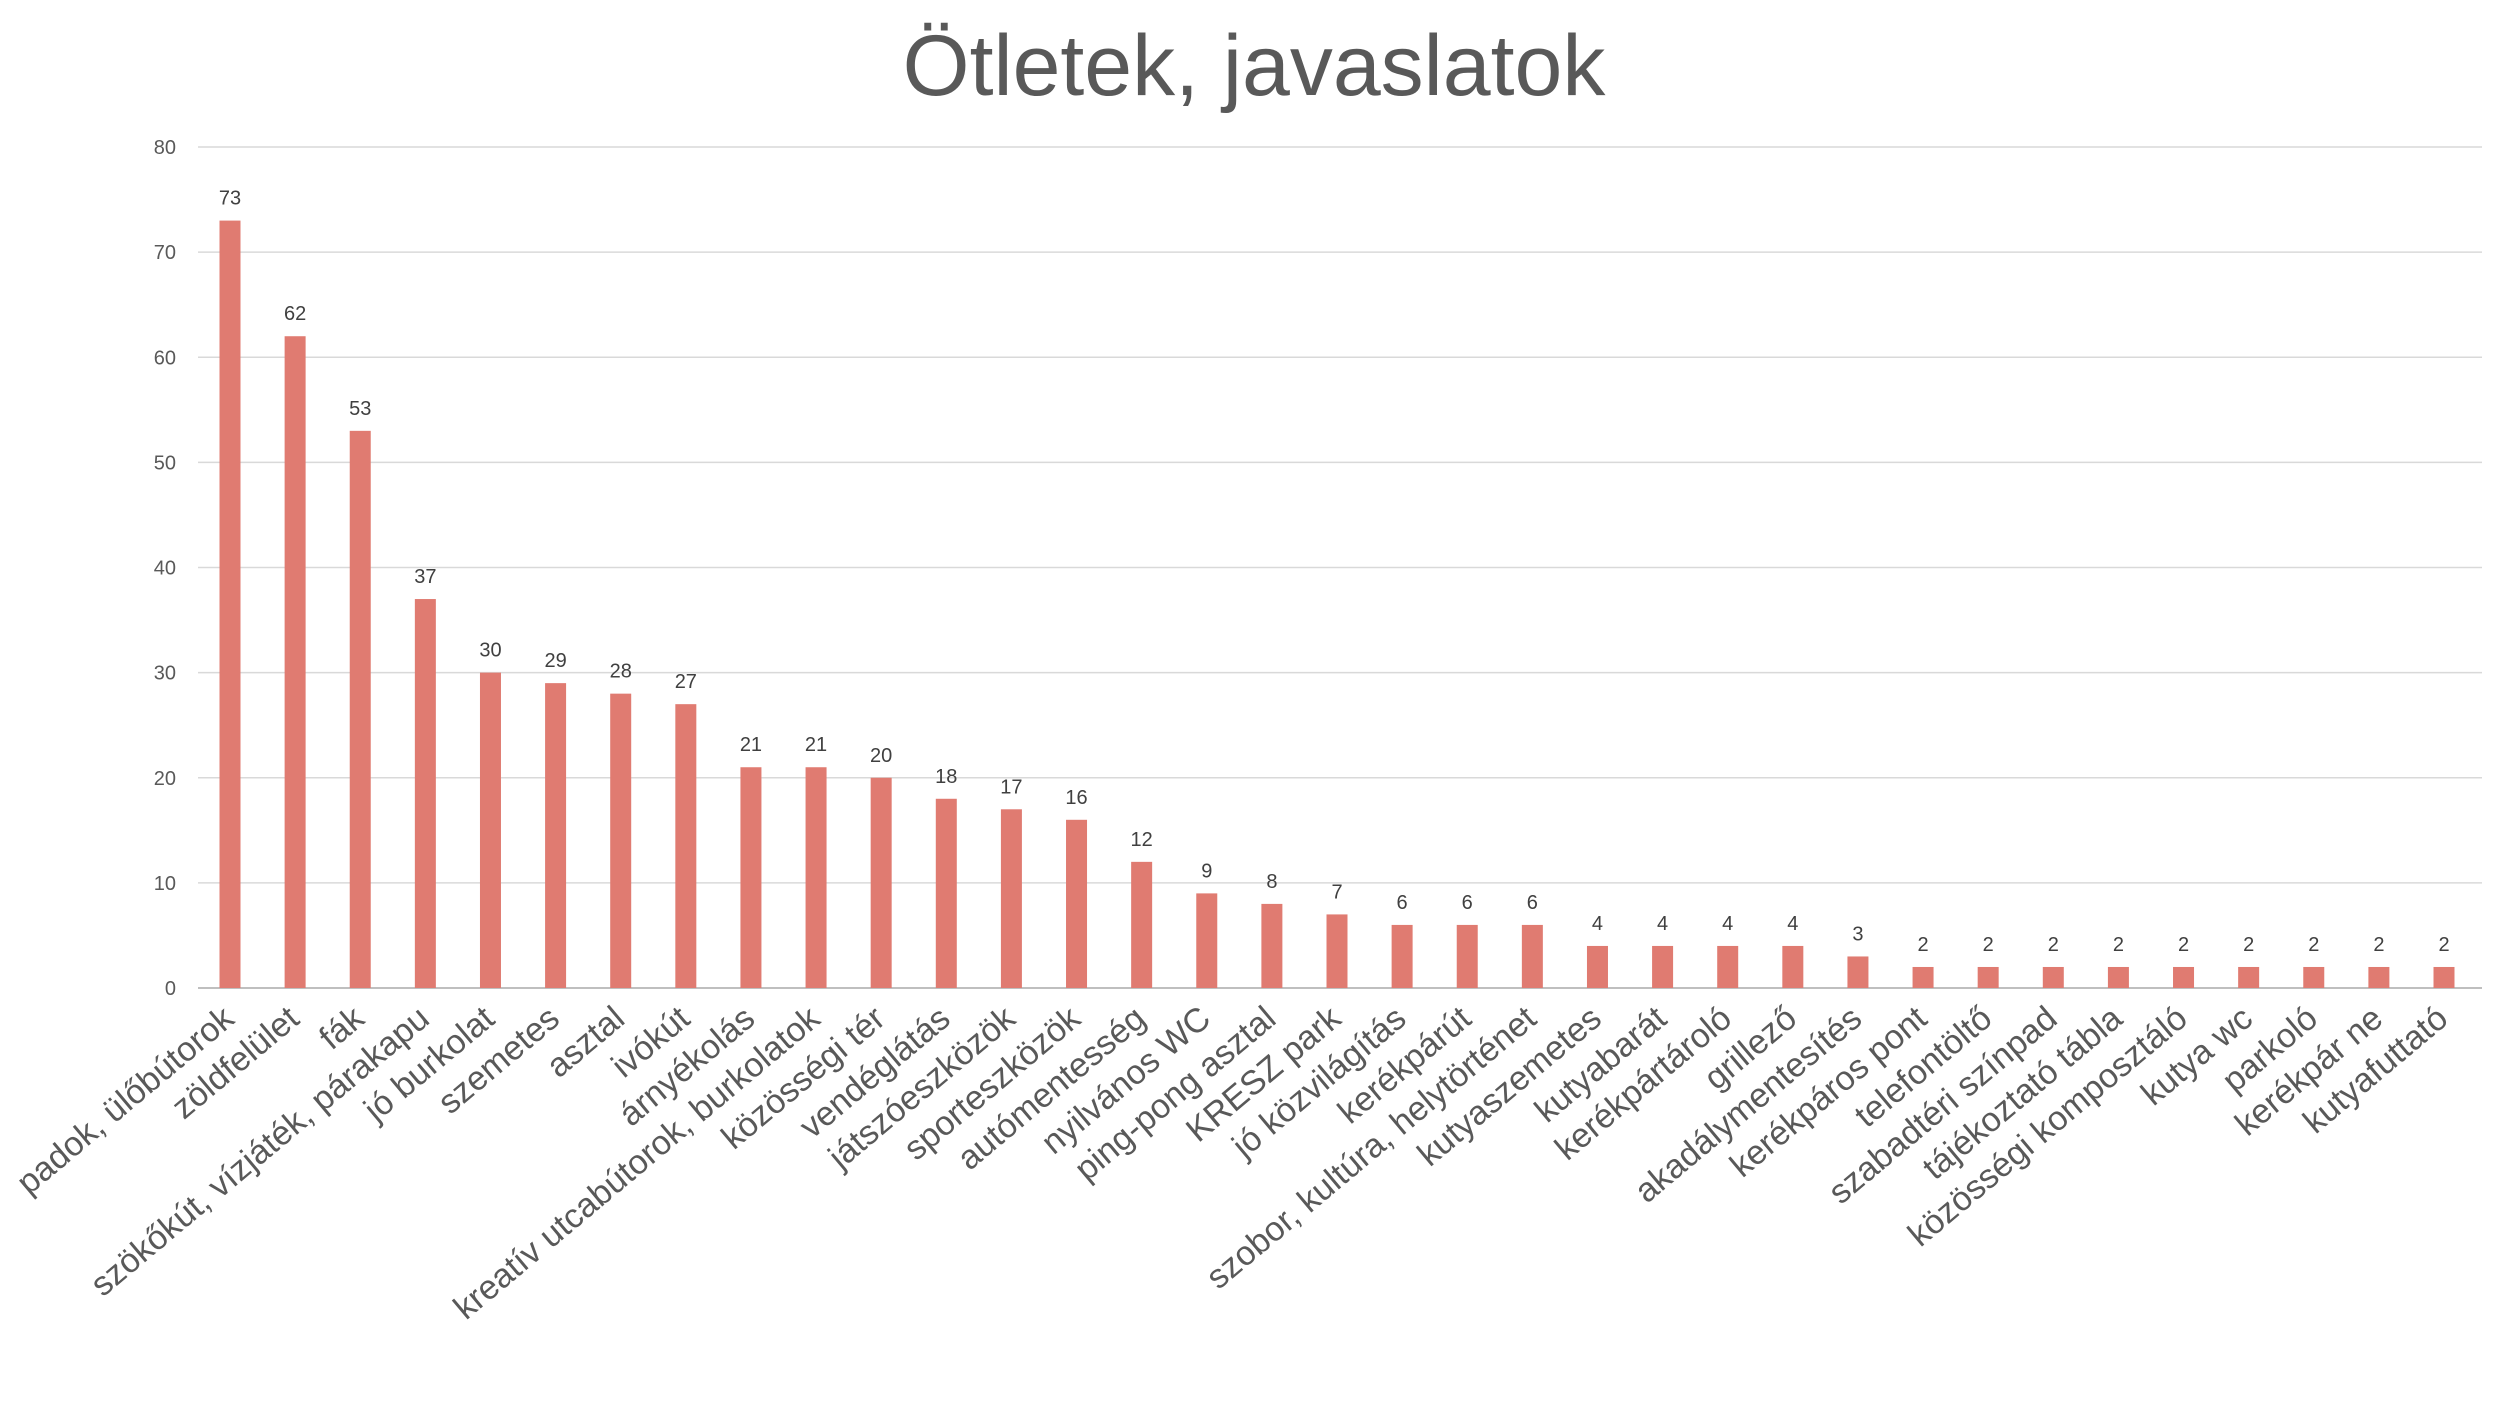  What do you see at coordinates (425, 577) in the screenshot?
I see `data-label: 37` at bounding box center [425, 577].